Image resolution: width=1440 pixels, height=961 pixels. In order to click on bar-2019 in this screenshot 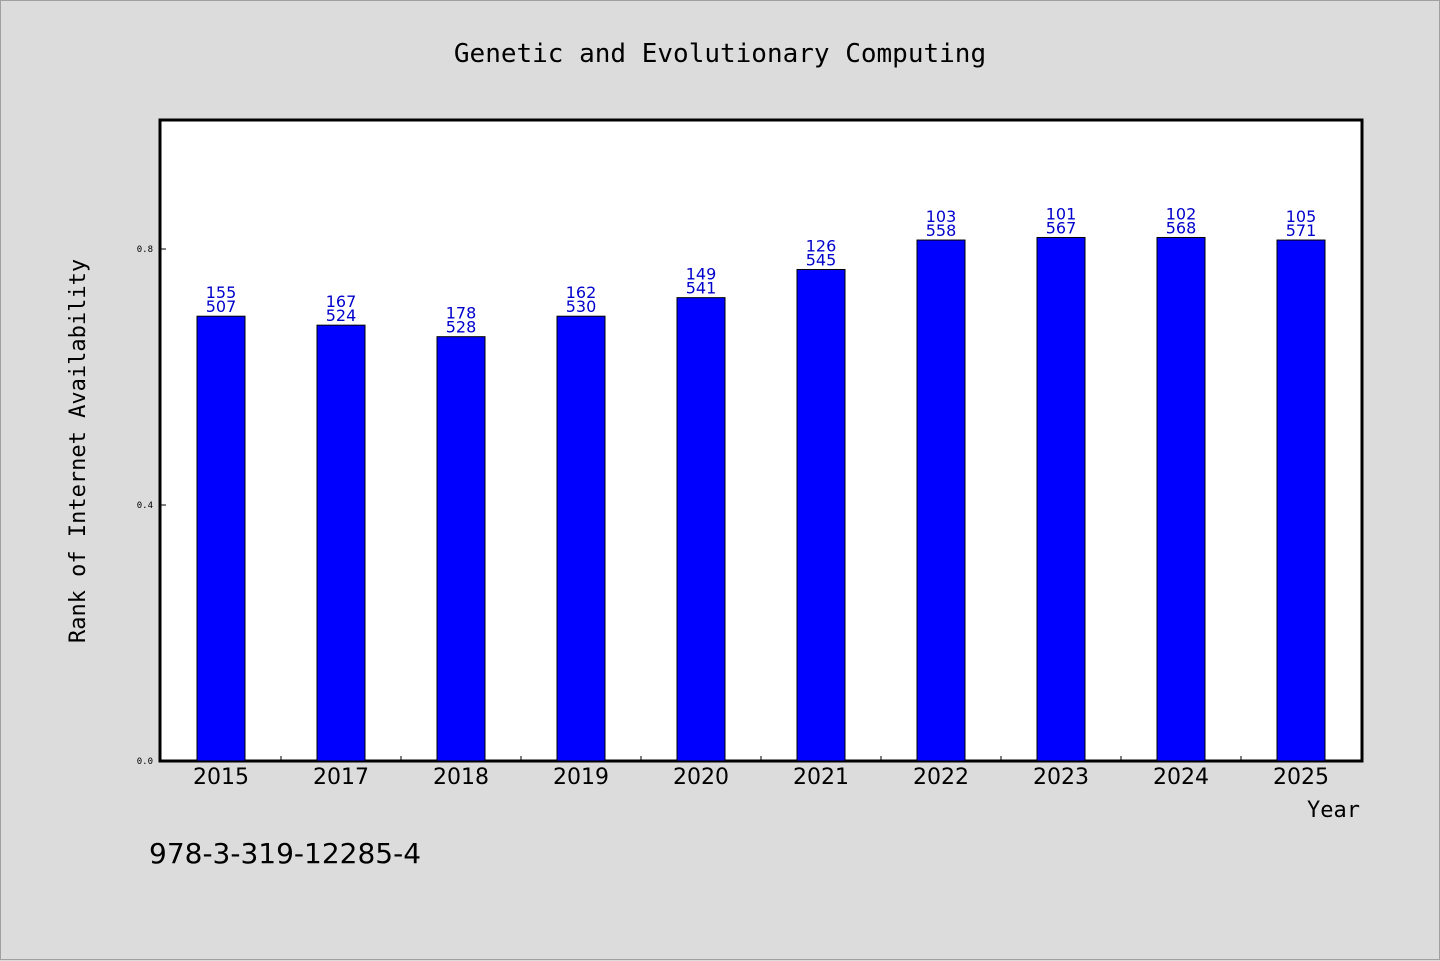, I will do `click(581, 538)`.